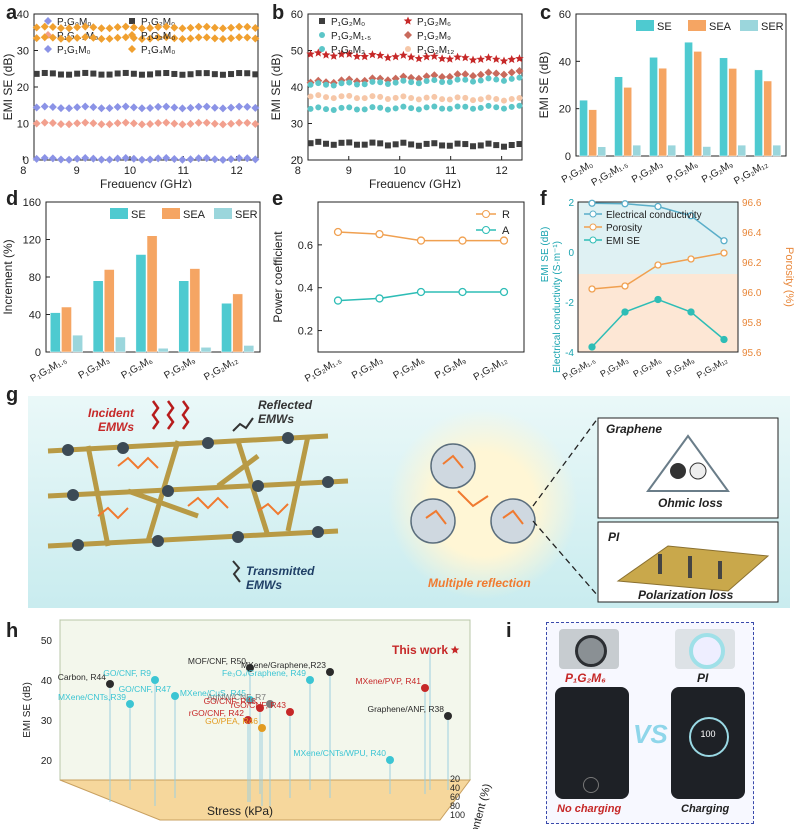 The image size is (795, 829). Describe the element at coordinates (74, 50) in the screenshot. I see `legend-label: P₁G₁M₀` at that location.